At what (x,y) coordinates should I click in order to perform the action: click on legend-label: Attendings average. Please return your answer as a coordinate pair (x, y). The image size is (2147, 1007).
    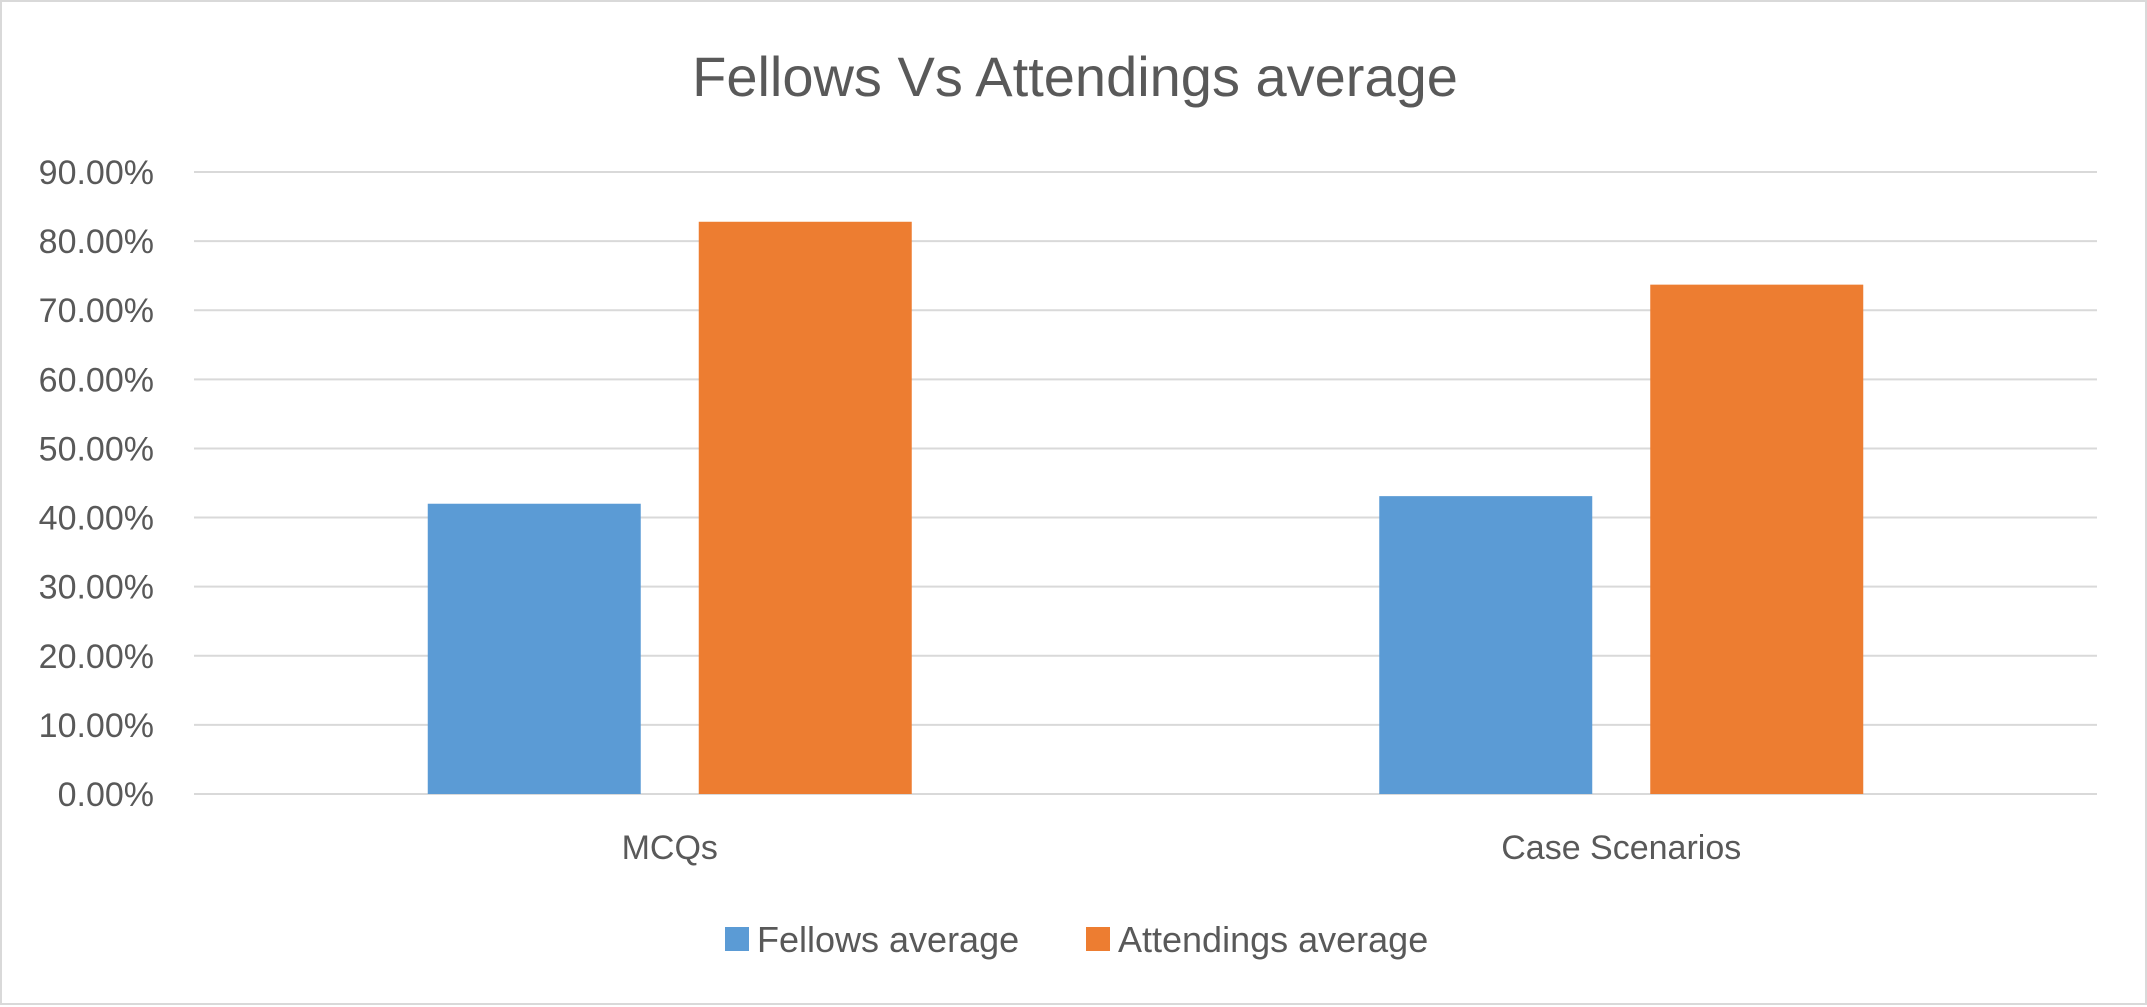
    Looking at the image, I should click on (1273, 939).